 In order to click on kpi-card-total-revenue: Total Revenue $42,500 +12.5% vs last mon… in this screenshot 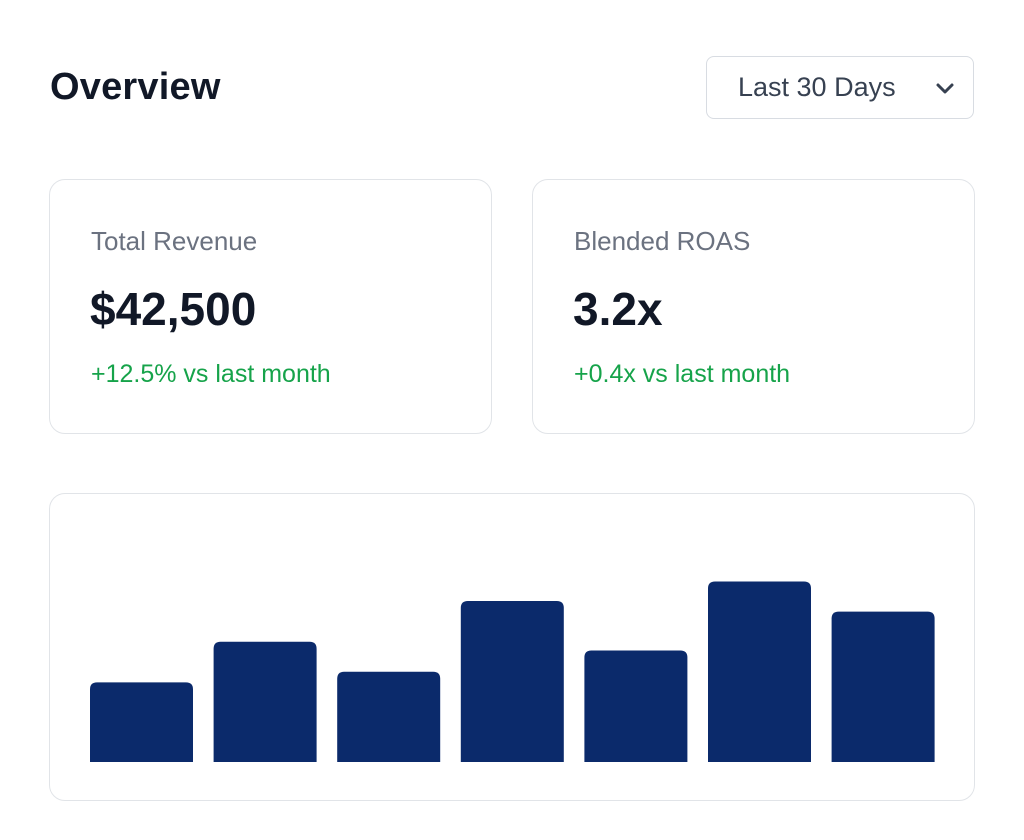, I will do `click(270, 306)`.